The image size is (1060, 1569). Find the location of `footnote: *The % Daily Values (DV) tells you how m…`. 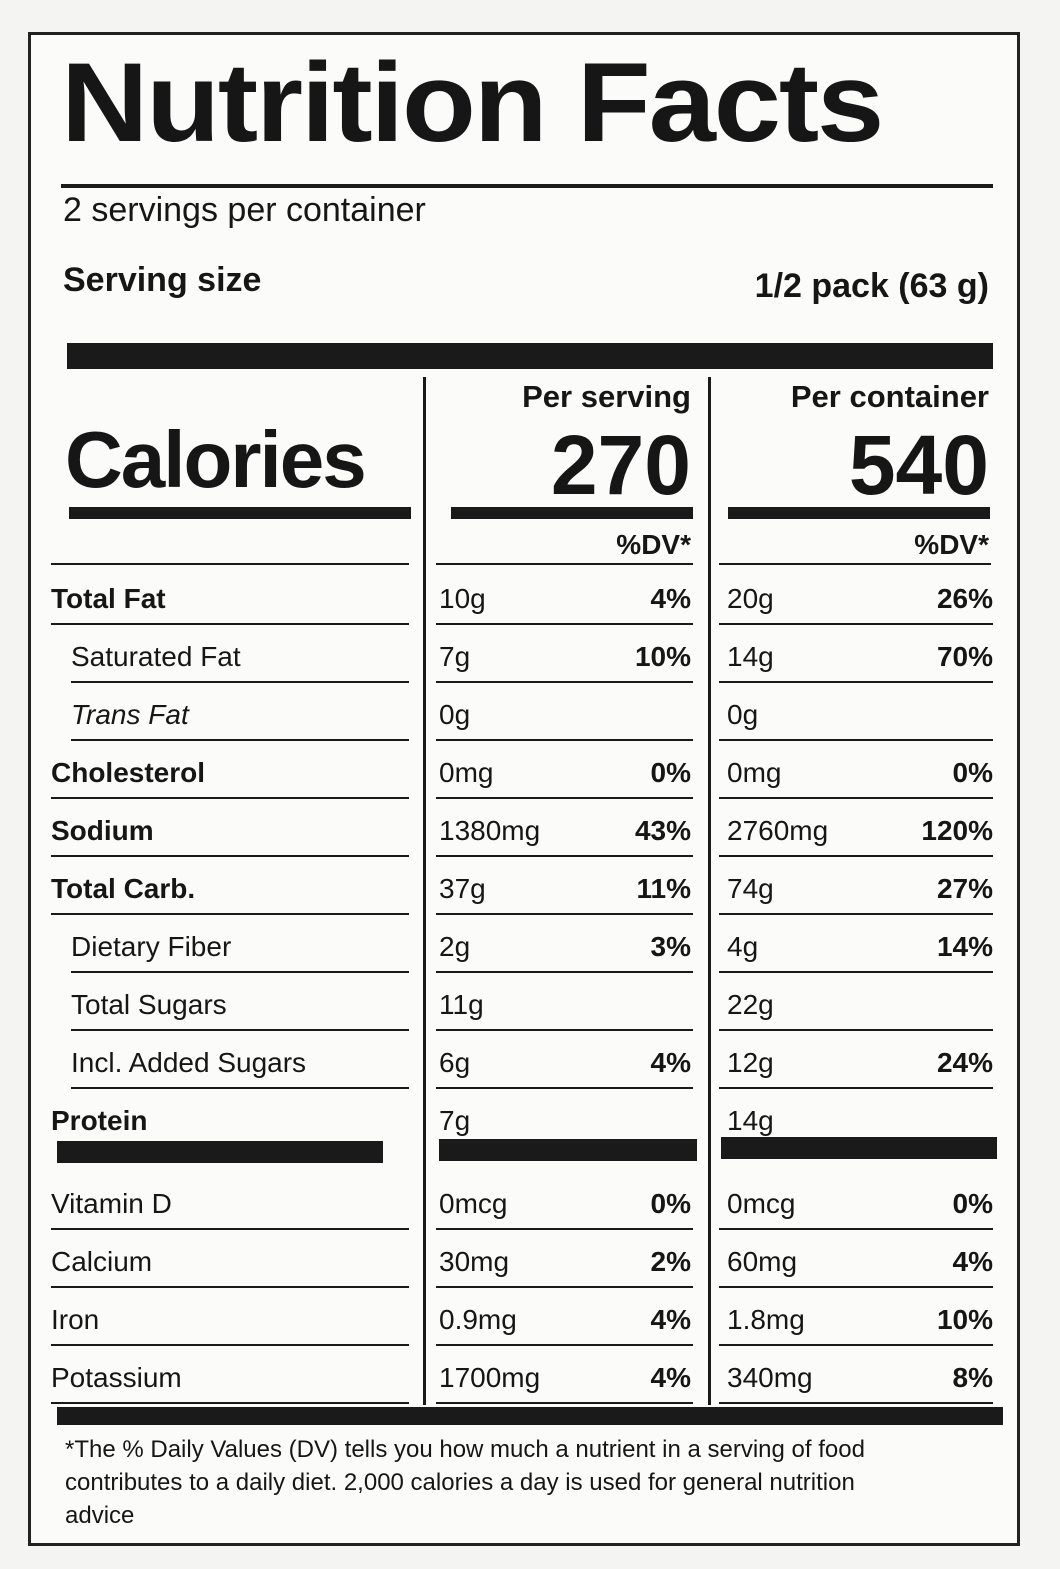

footnote: *The % Daily Values (DV) tells you how m… is located at coordinates (465, 1482).